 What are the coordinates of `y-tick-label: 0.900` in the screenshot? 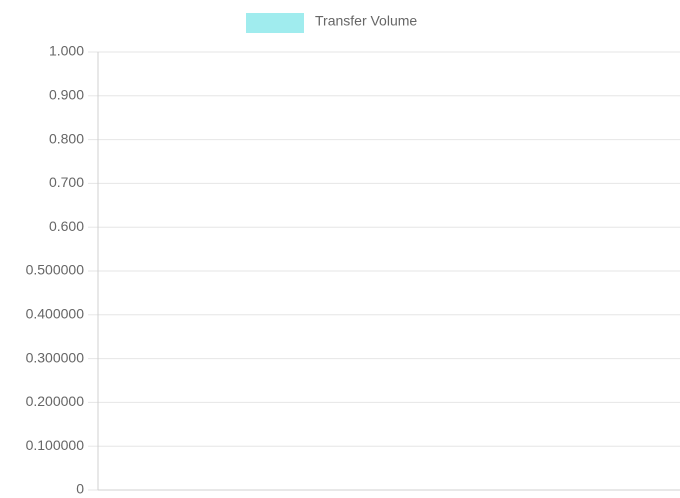 It's located at (66, 95).